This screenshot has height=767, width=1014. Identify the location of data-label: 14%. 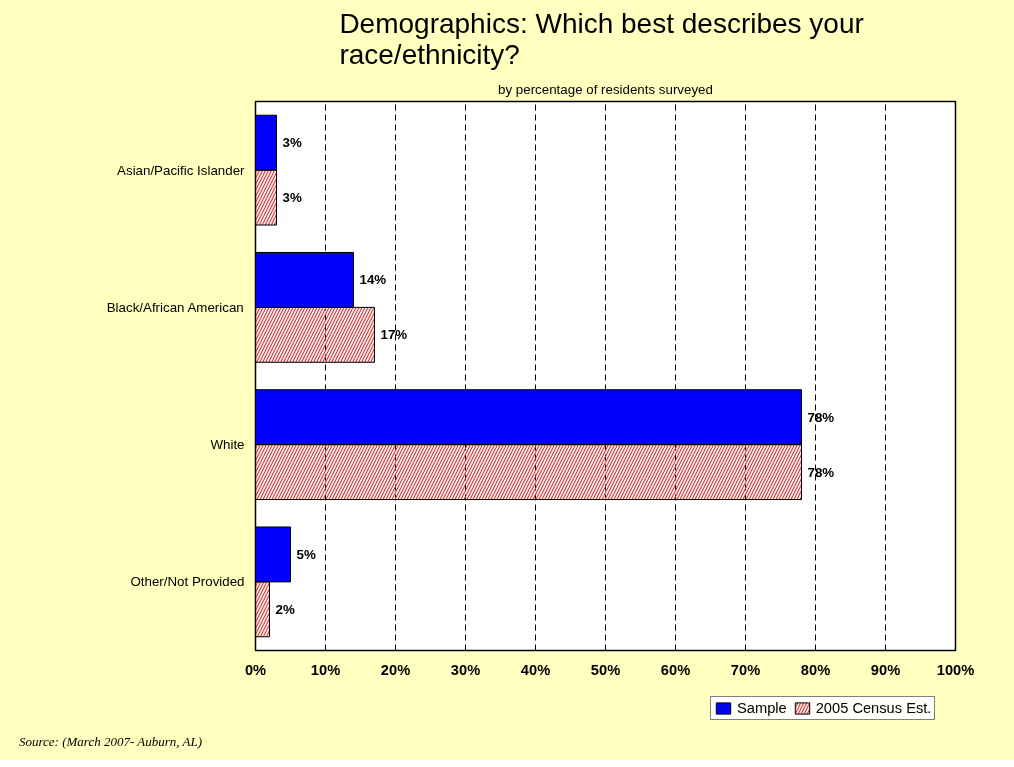
(373, 280).